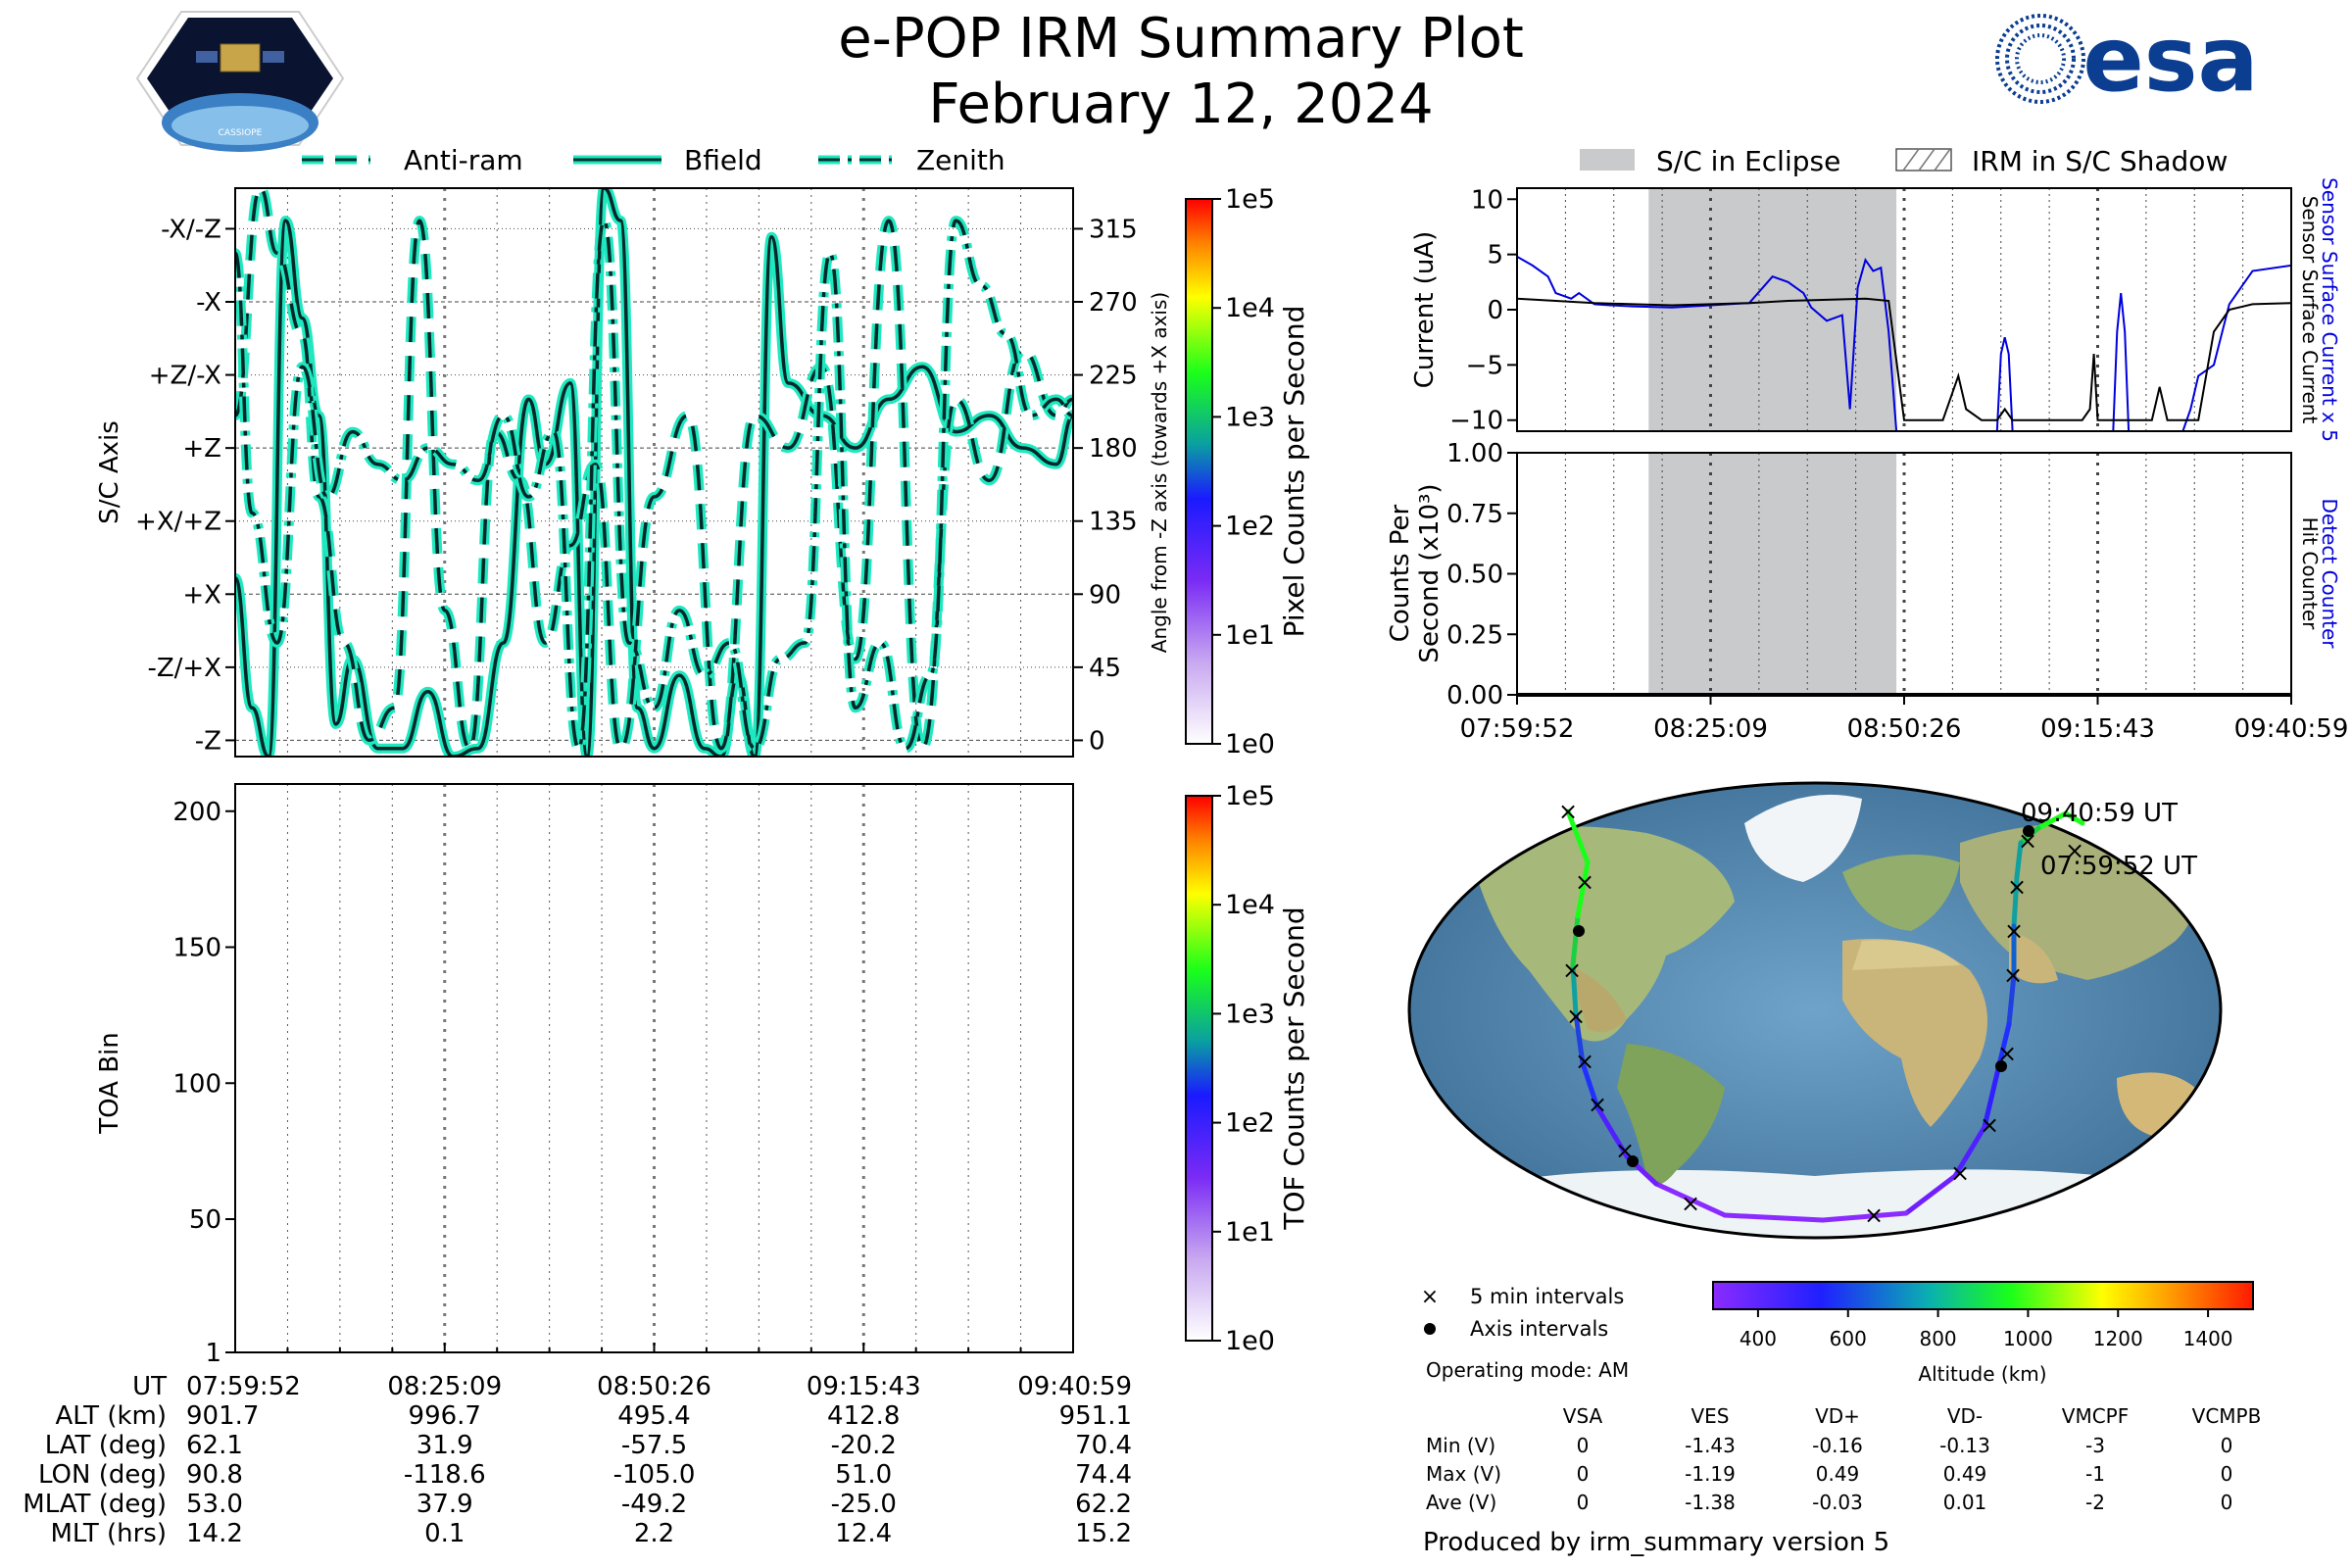 This screenshot has width=2352, height=1568. Describe the element at coordinates (1250, 1341) in the screenshot. I see `tof-colorbar-tick-label: 1e0` at that location.